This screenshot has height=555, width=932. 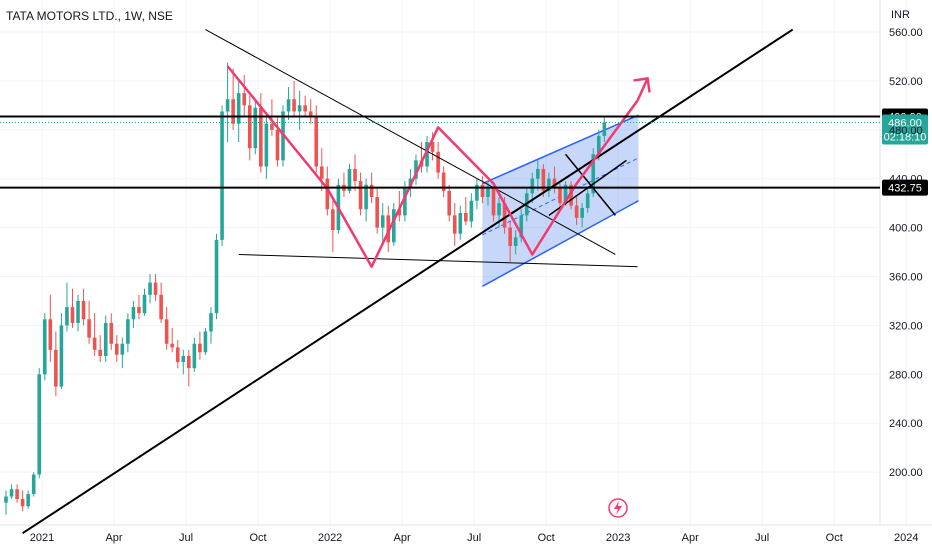 I want to click on time-tick-label: 2024, so click(x=906, y=538).